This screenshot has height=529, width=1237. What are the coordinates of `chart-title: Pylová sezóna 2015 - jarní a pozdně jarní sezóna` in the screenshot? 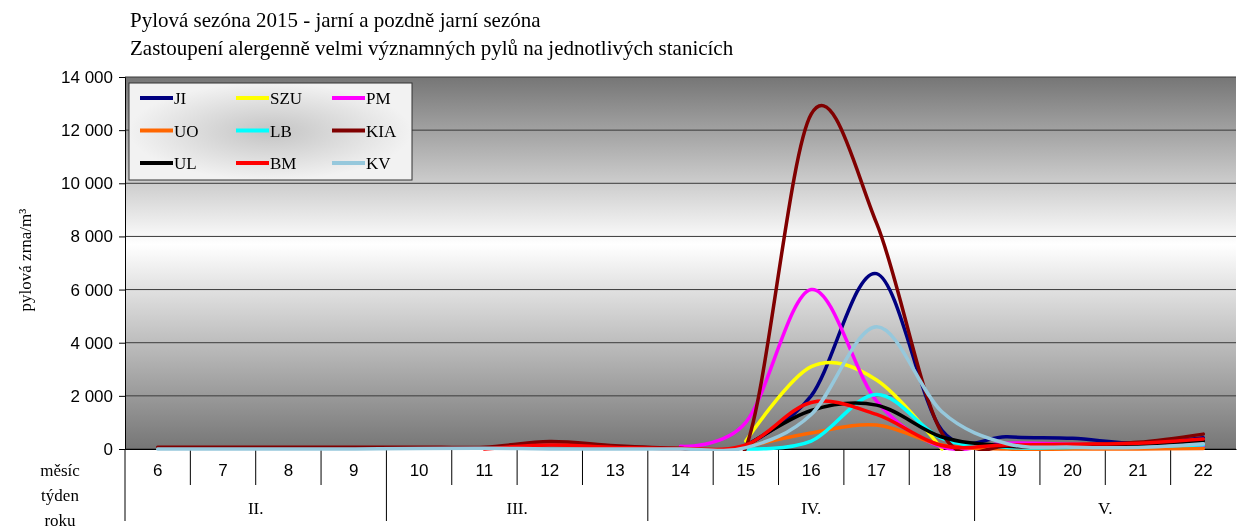 It's located at (336, 20).